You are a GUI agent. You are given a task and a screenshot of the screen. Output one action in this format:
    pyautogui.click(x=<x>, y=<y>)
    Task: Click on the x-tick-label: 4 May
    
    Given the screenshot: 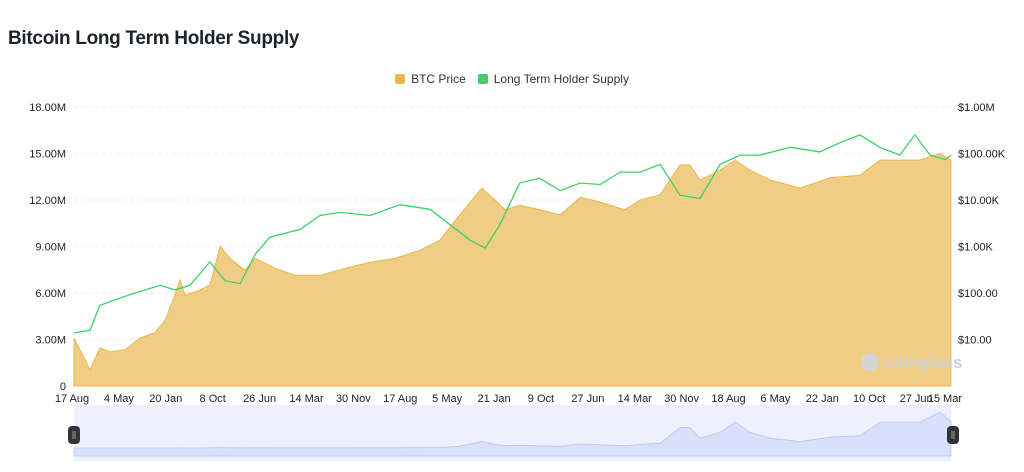 What is the action you would take?
    pyautogui.click(x=119, y=399)
    